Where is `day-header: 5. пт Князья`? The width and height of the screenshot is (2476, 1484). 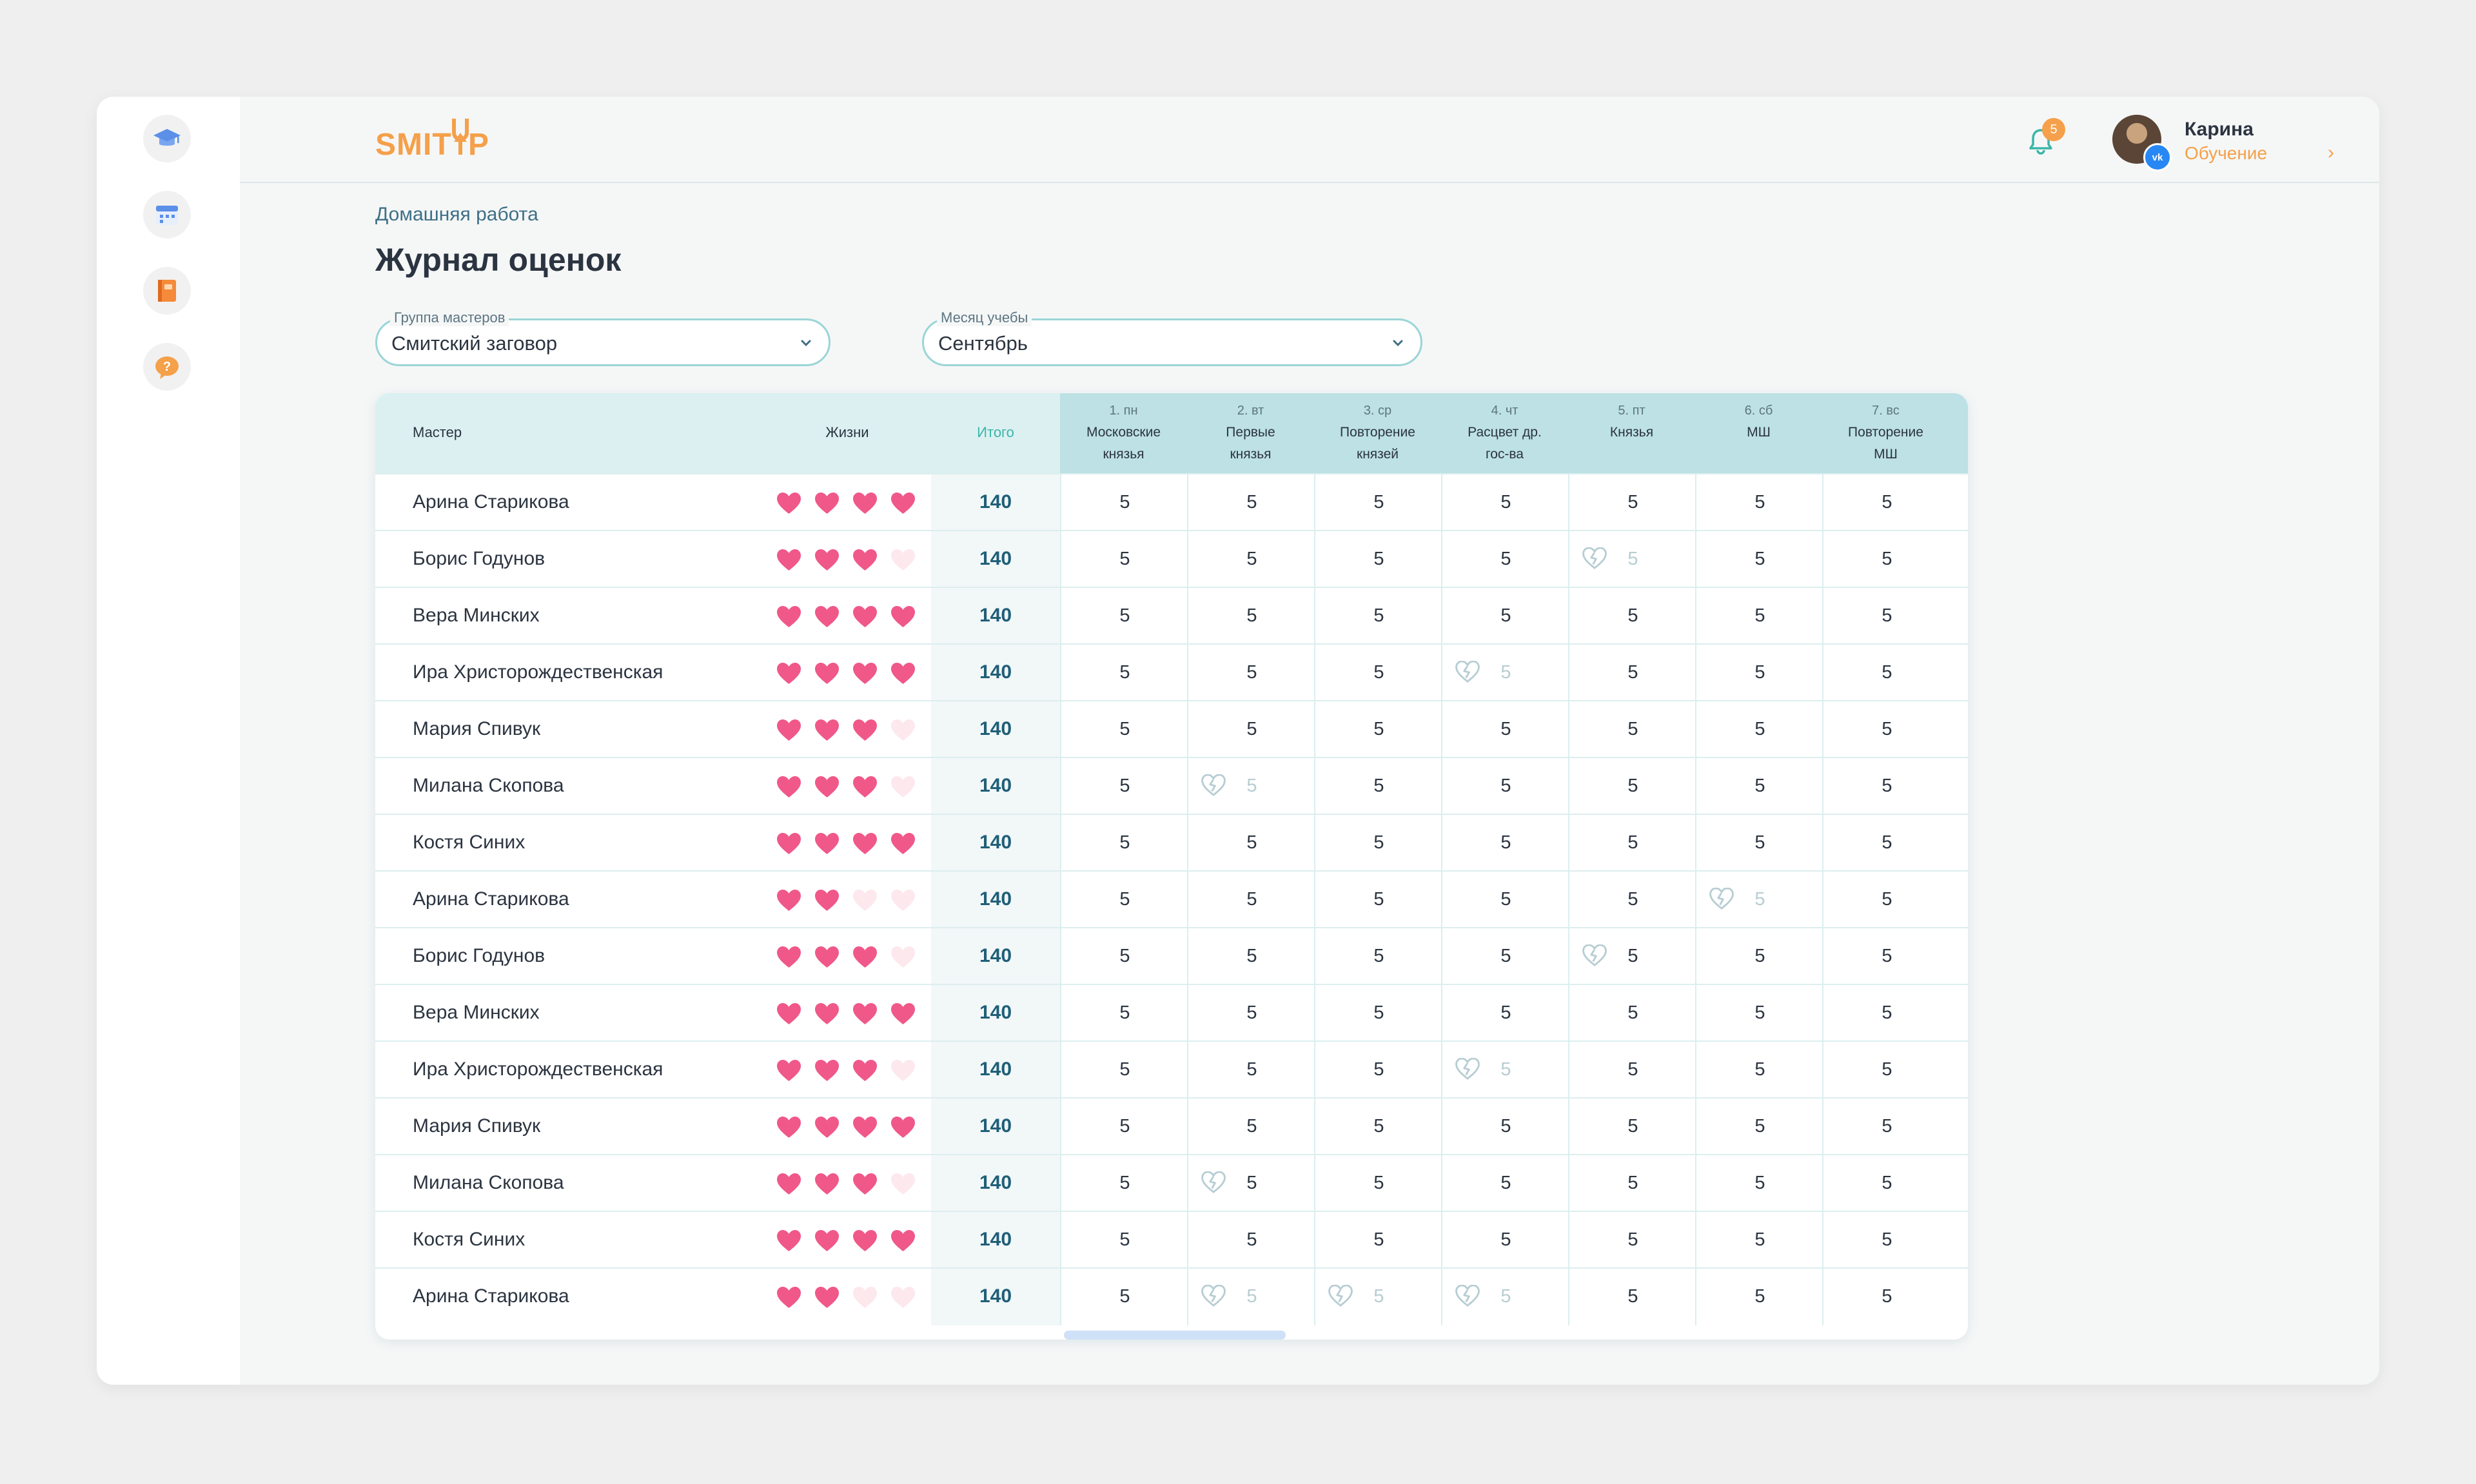
day-header: 5. пт Князья is located at coordinates (1631, 422).